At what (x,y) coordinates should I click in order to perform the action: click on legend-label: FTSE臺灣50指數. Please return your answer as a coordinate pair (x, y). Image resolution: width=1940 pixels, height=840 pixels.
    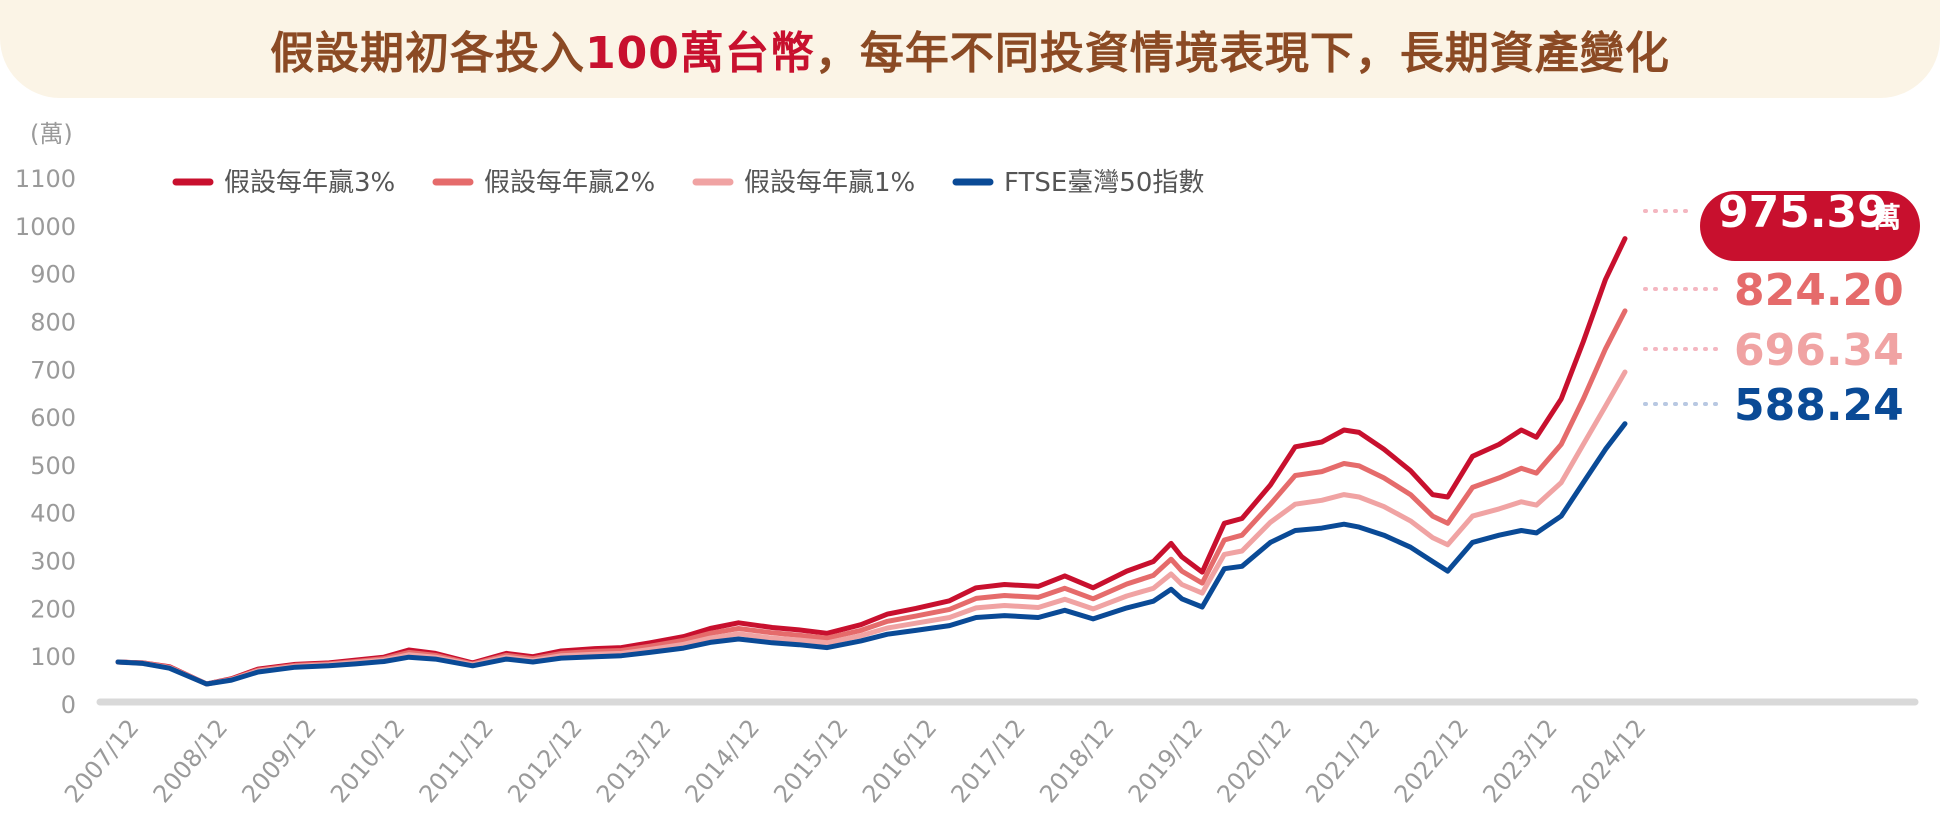
    Looking at the image, I should click on (1104, 183).